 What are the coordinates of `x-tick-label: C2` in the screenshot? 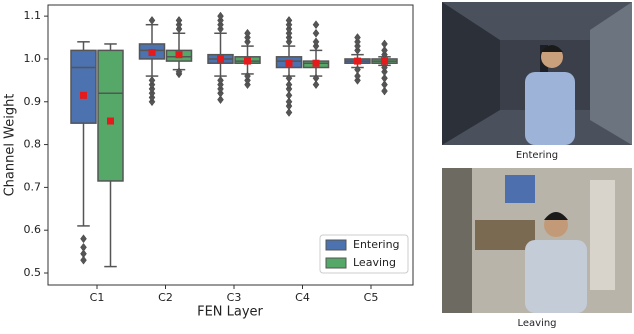 It's located at (165, 297).